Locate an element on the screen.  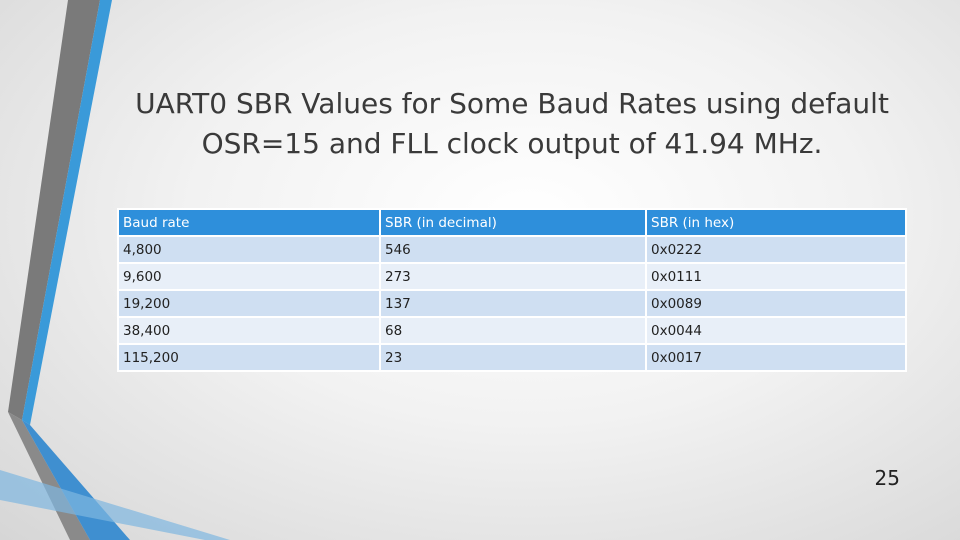
gray-stripe is located at coordinates (54, 210).